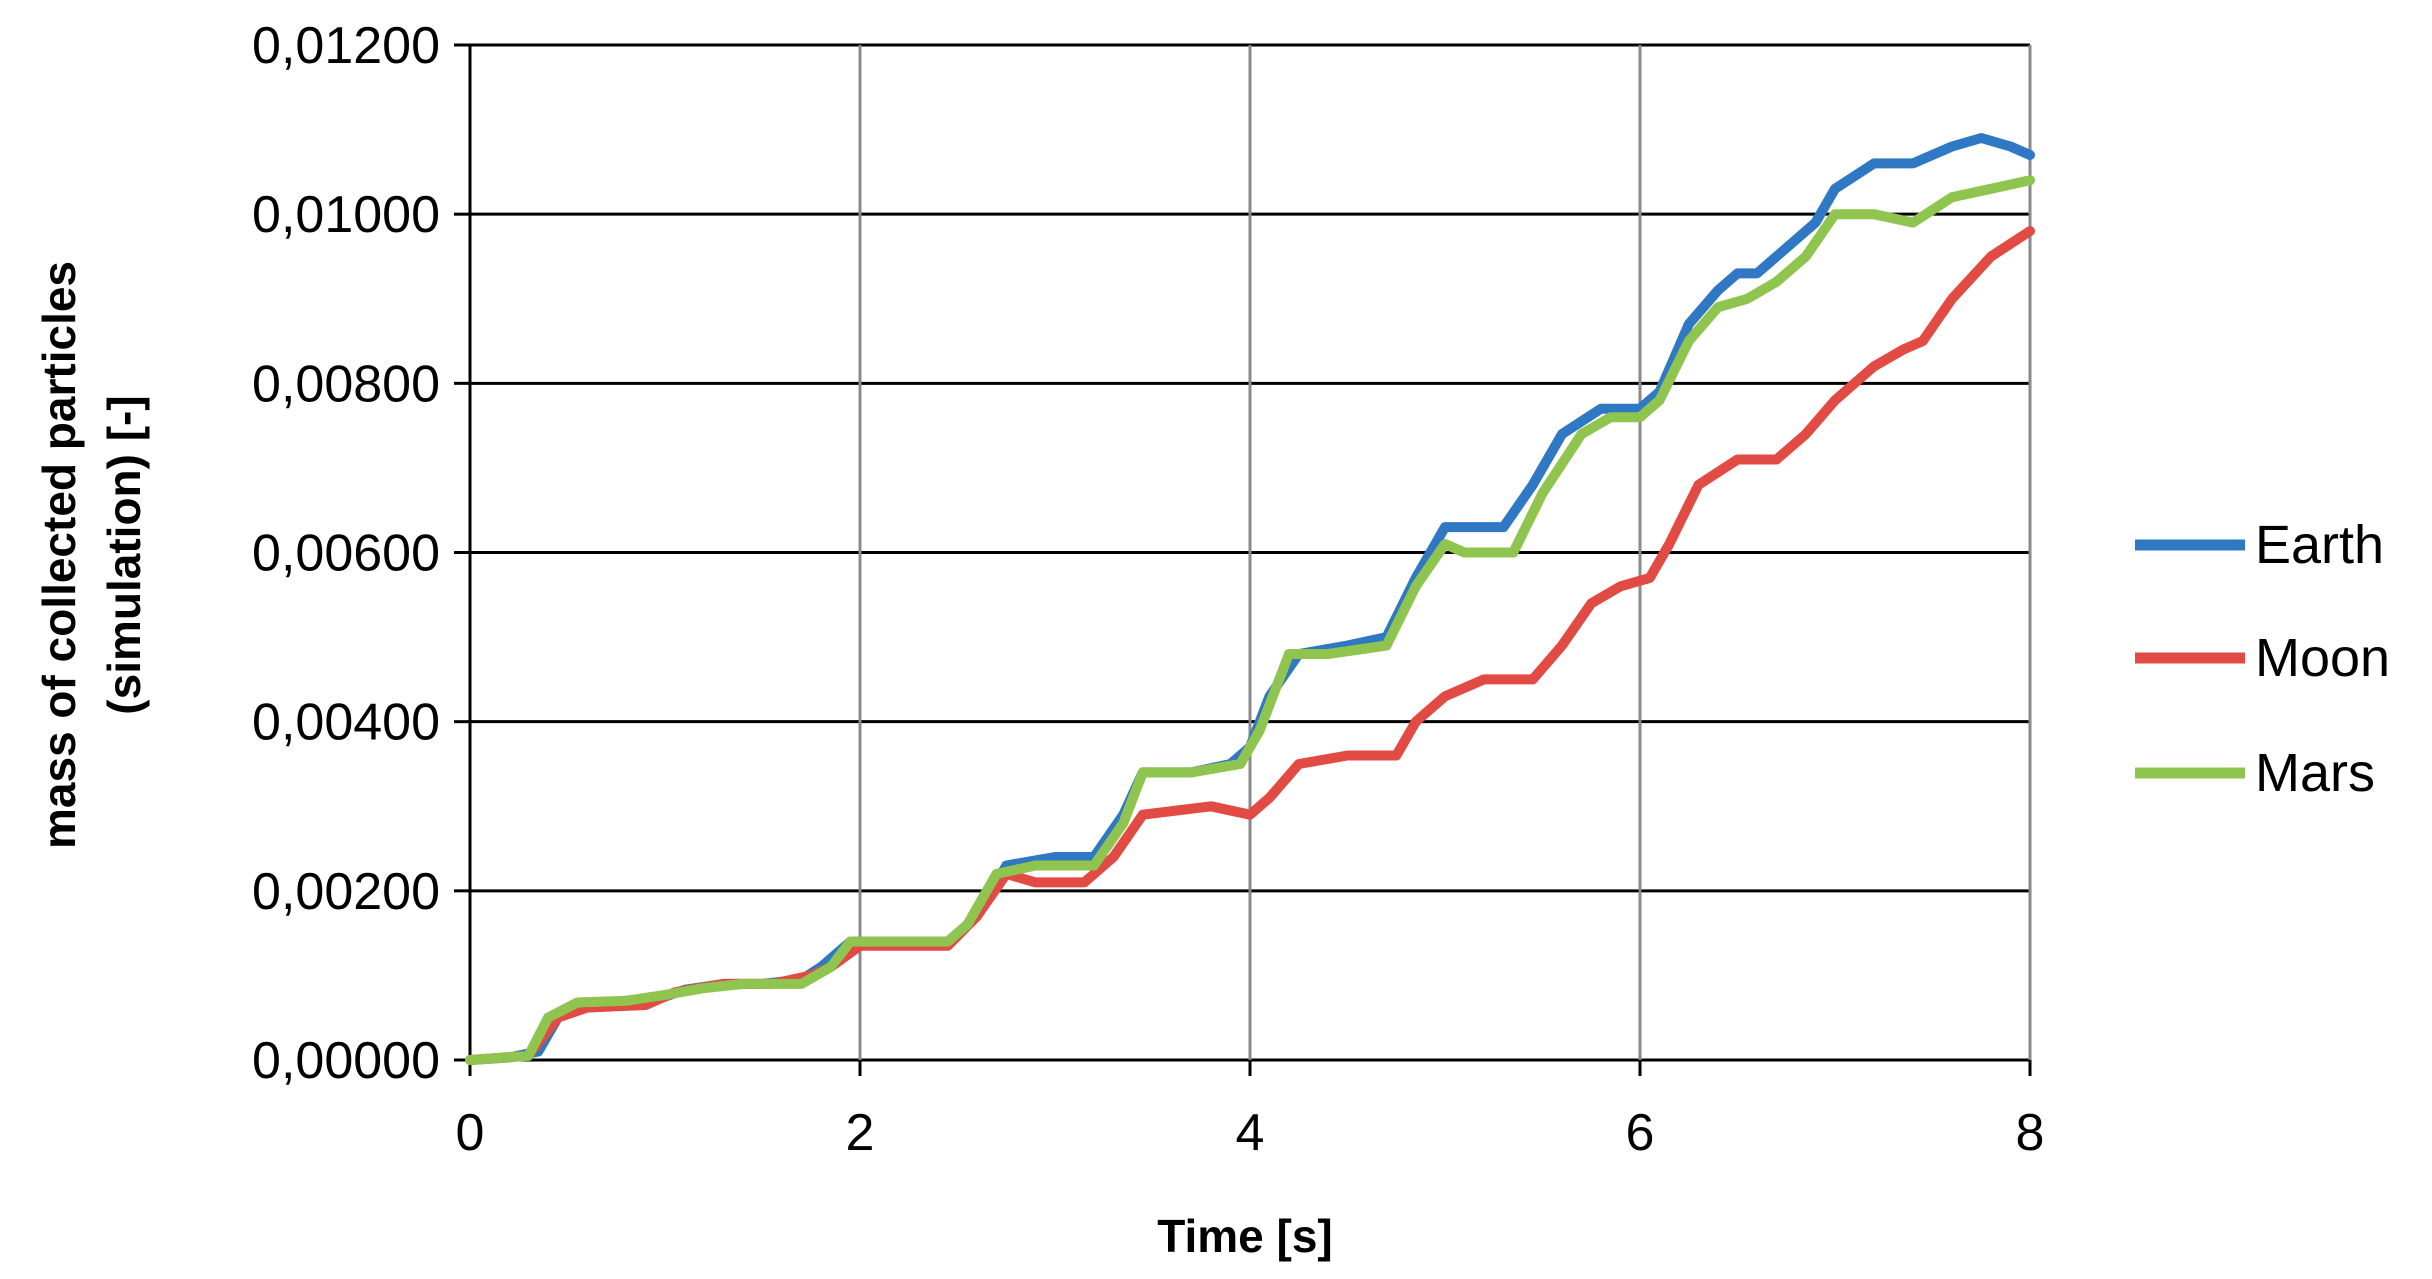 The width and height of the screenshot is (2432, 1279). I want to click on x-tick-label: 6, so click(1640, 1133).